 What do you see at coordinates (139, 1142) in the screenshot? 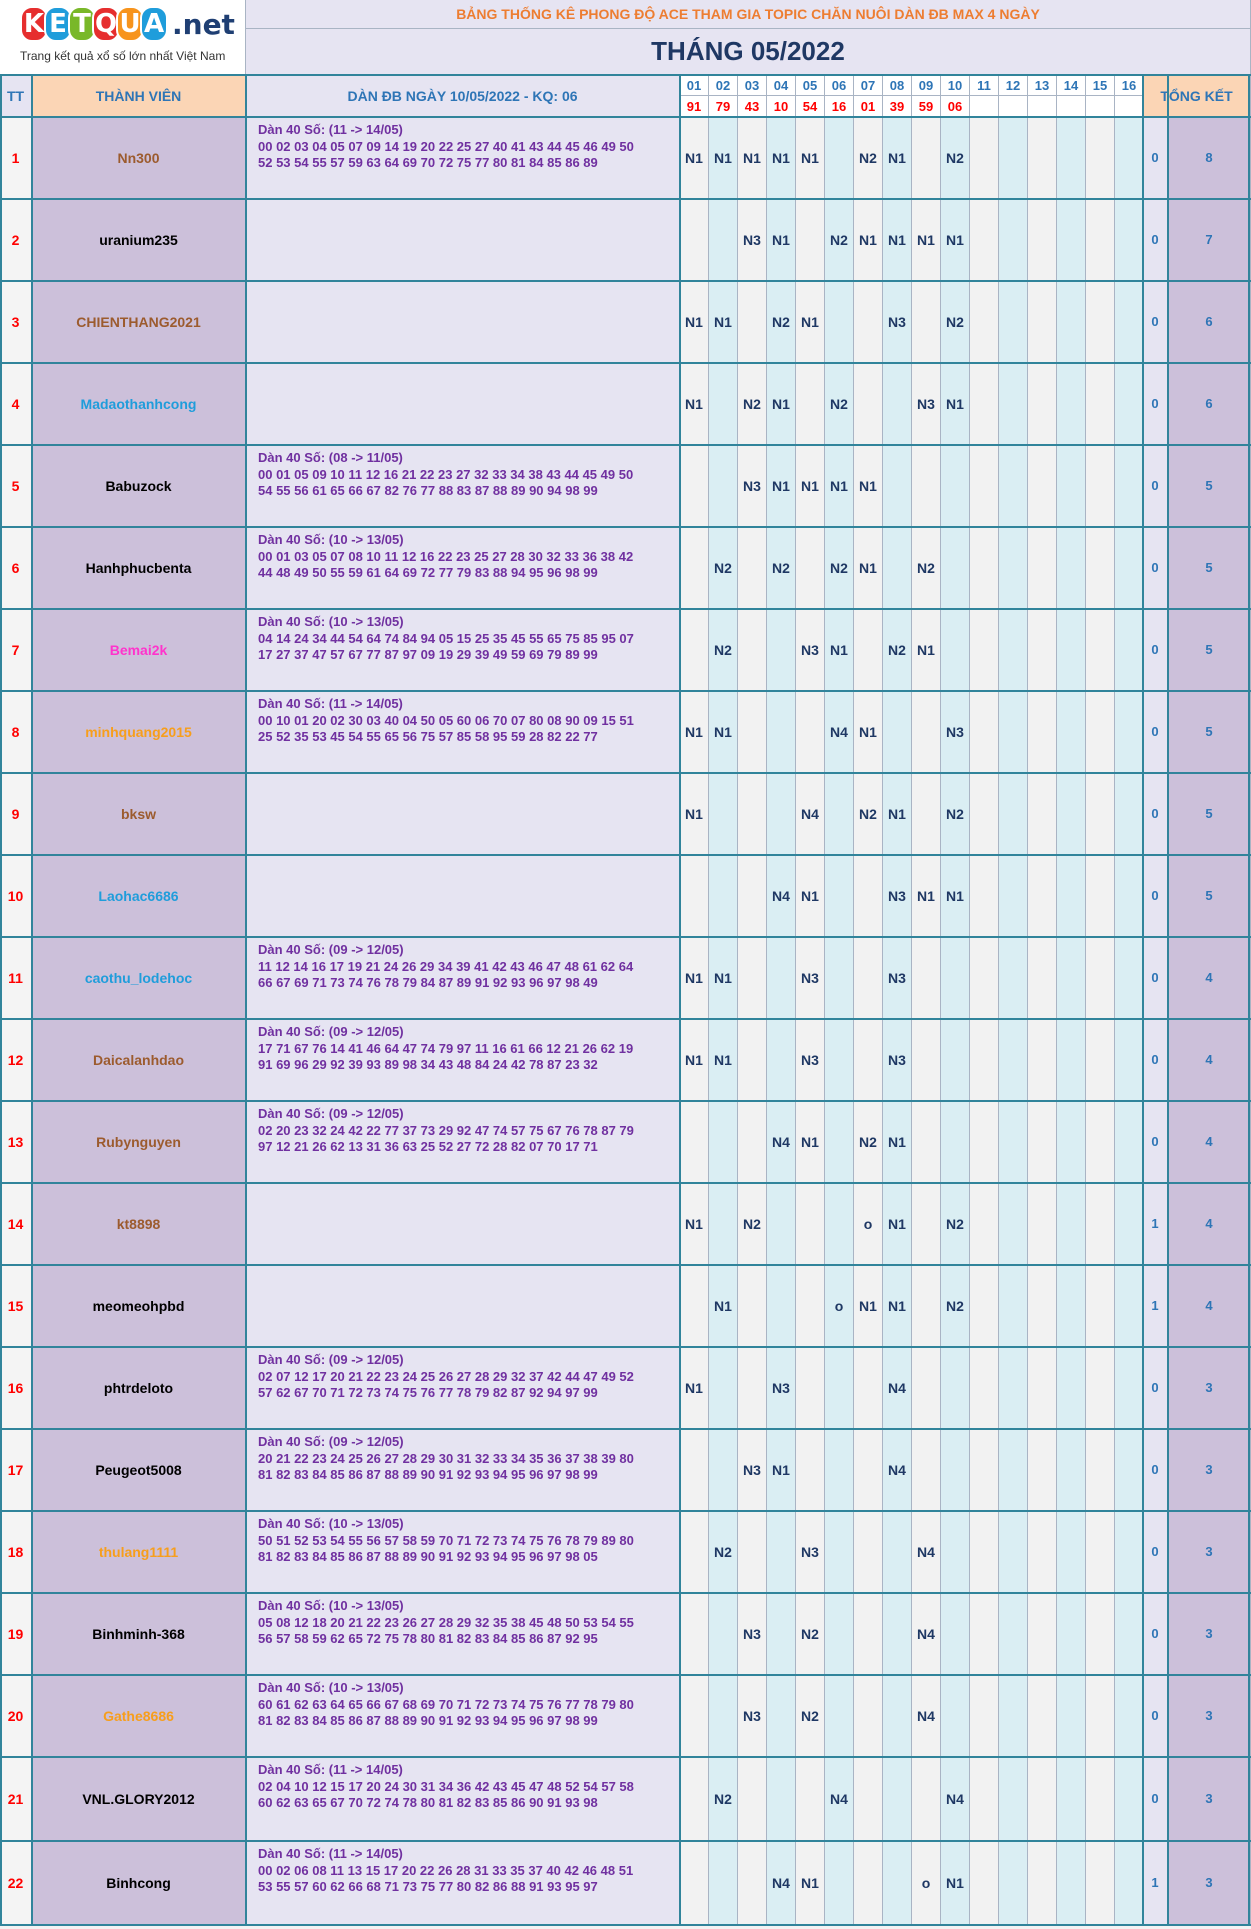
I see `member-name: Rubynguyen` at bounding box center [139, 1142].